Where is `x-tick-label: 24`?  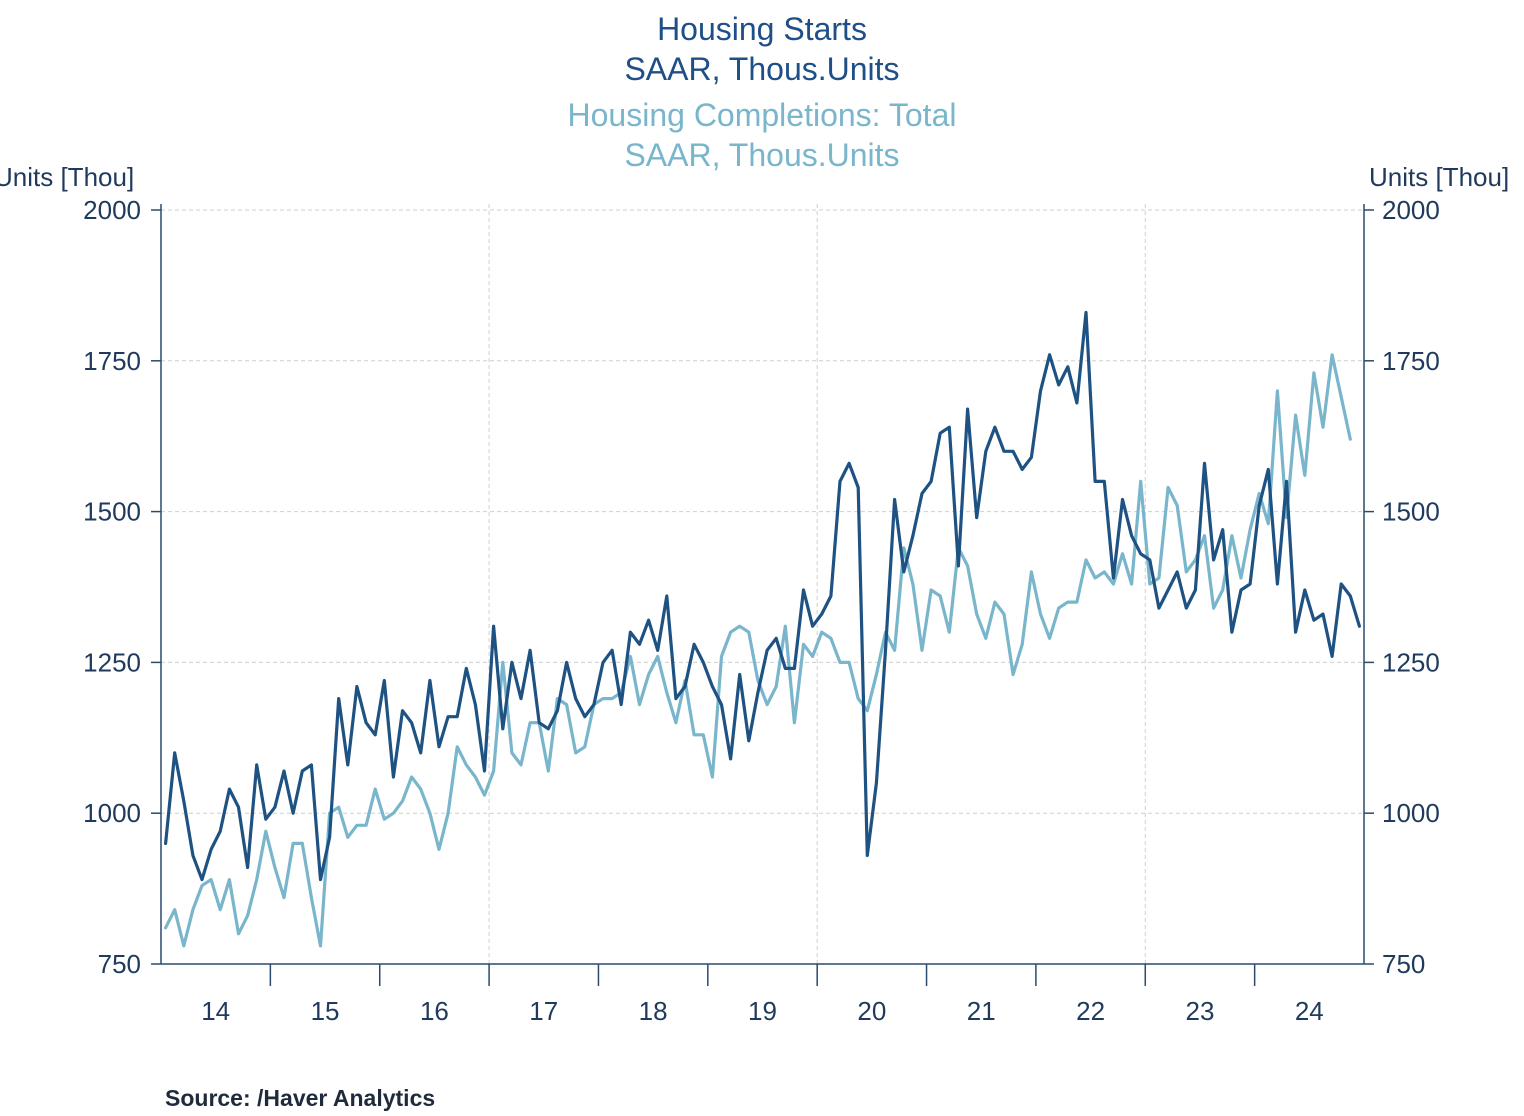
x-tick-label: 24 is located at coordinates (1309, 1011).